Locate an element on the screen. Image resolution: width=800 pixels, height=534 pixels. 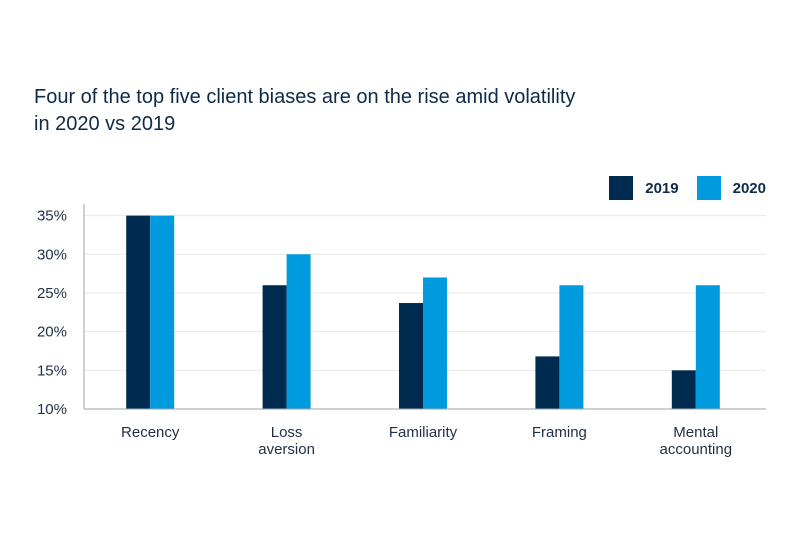
y-tick-label: 15% is located at coordinates (52, 370).